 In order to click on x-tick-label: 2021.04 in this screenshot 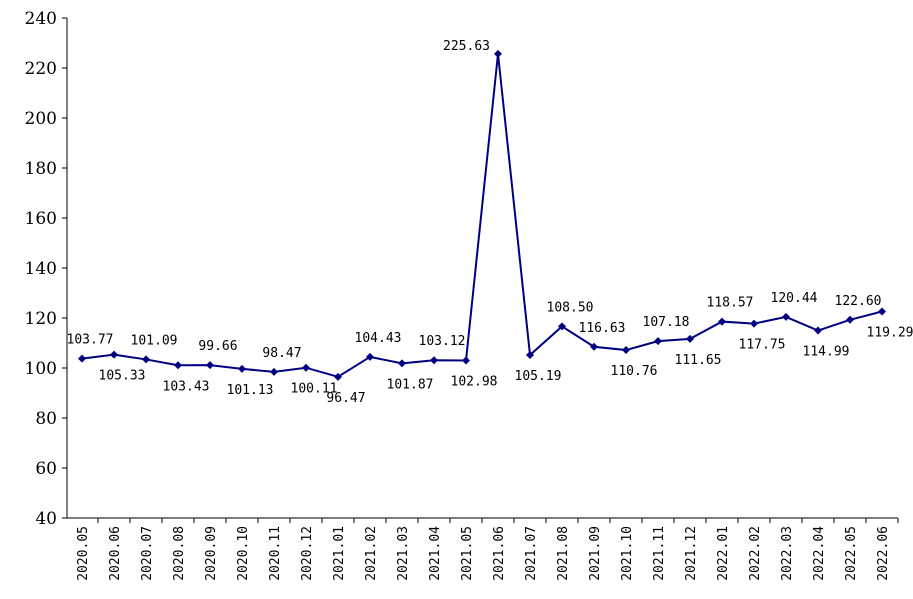, I will do `click(435, 553)`.